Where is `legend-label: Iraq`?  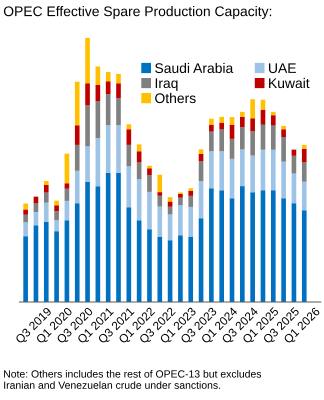 legend-label: Iraq is located at coordinates (167, 84).